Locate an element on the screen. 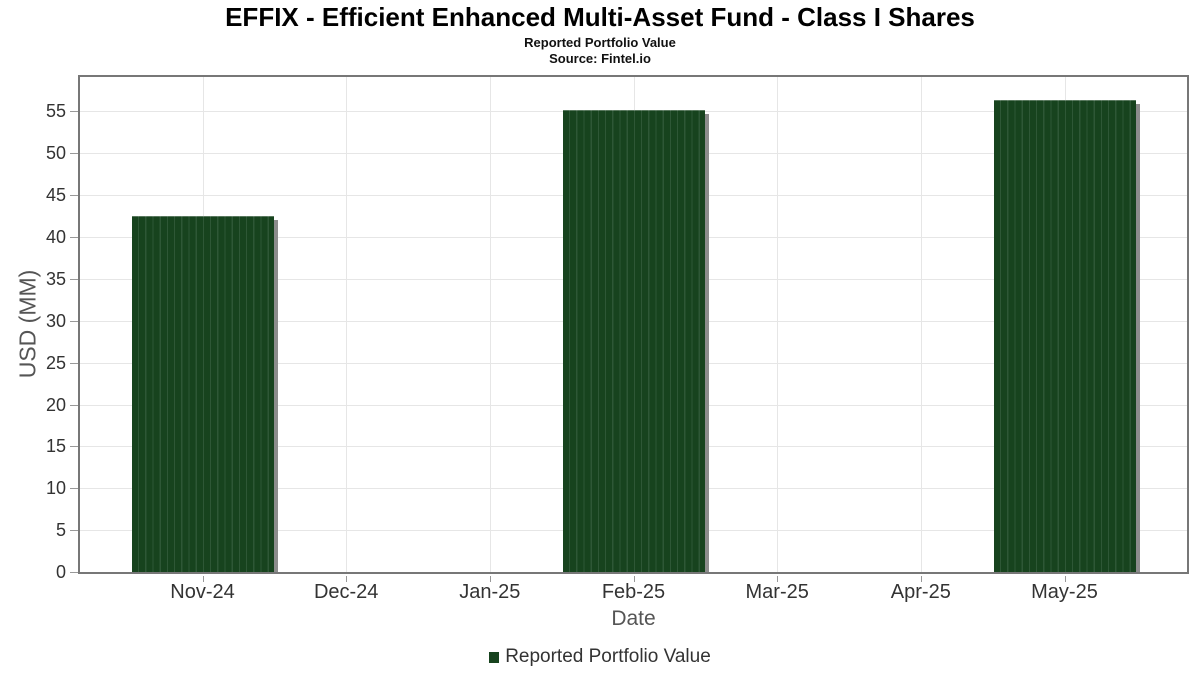 The image size is (1200, 675). y-tick-label: 20 is located at coordinates (55, 404).